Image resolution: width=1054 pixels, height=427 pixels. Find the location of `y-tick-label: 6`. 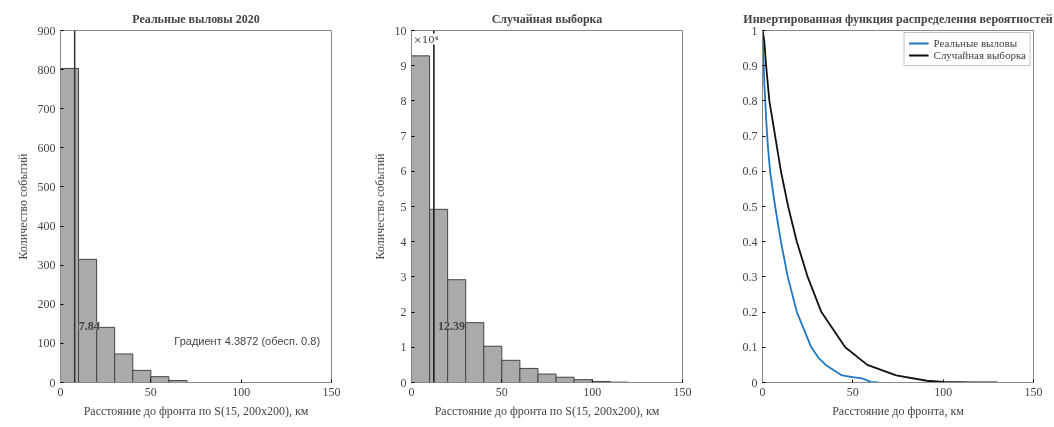

y-tick-label: 6 is located at coordinates (403, 171).